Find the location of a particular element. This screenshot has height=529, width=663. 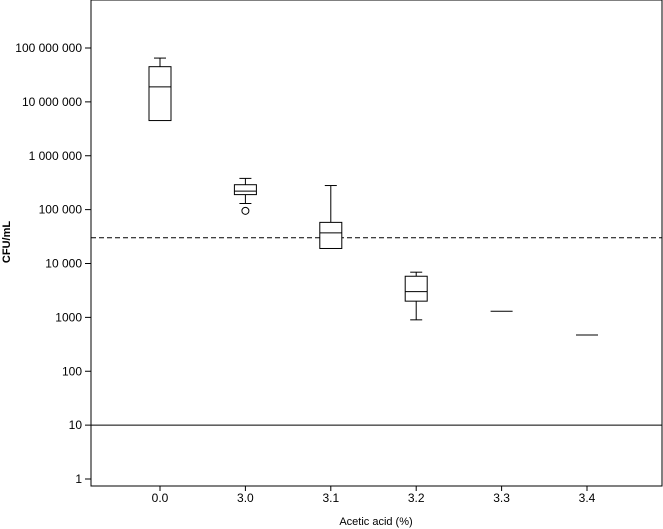

box-3.0 is located at coordinates (245, 196).